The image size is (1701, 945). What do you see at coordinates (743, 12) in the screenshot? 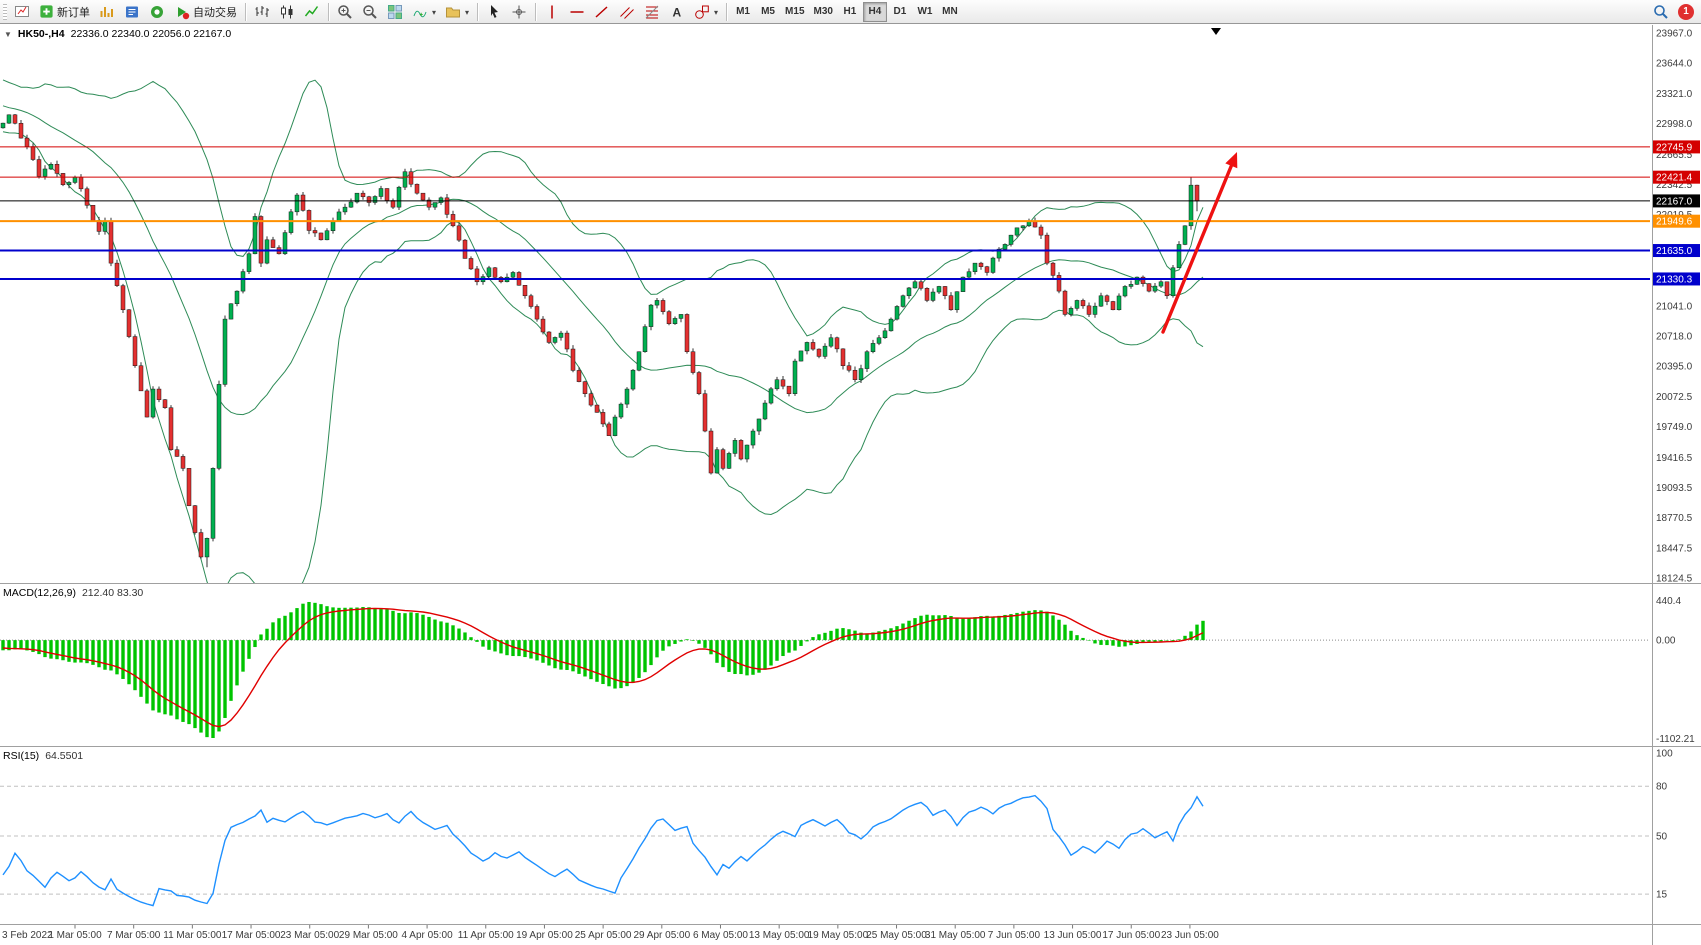
I see `timeframe-m1-button: M1` at bounding box center [743, 12].